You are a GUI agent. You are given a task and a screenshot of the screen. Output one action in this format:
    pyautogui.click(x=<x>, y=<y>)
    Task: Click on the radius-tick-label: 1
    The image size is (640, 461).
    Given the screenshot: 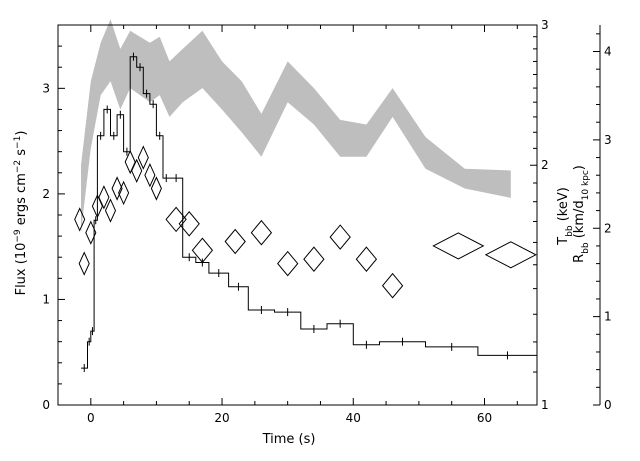 What is the action you would take?
    pyautogui.click(x=608, y=317)
    